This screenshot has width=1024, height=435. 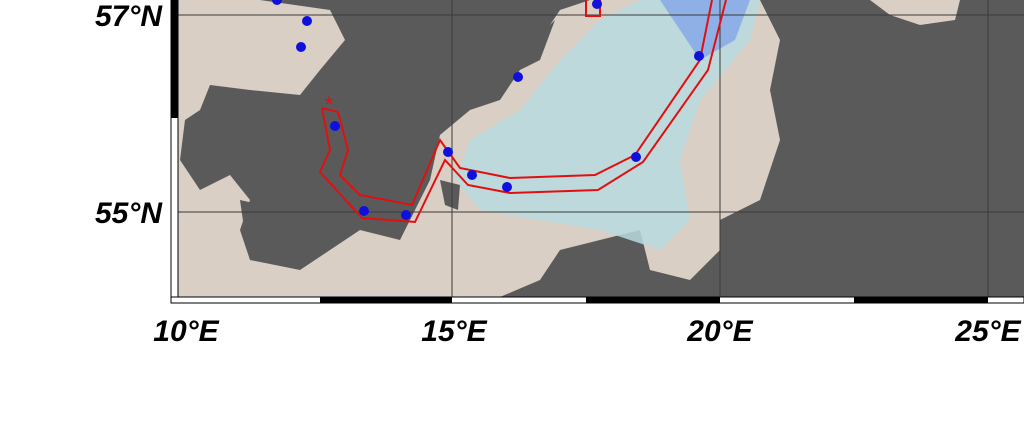 I want to click on longitude-label: 15°E, so click(x=454, y=331).